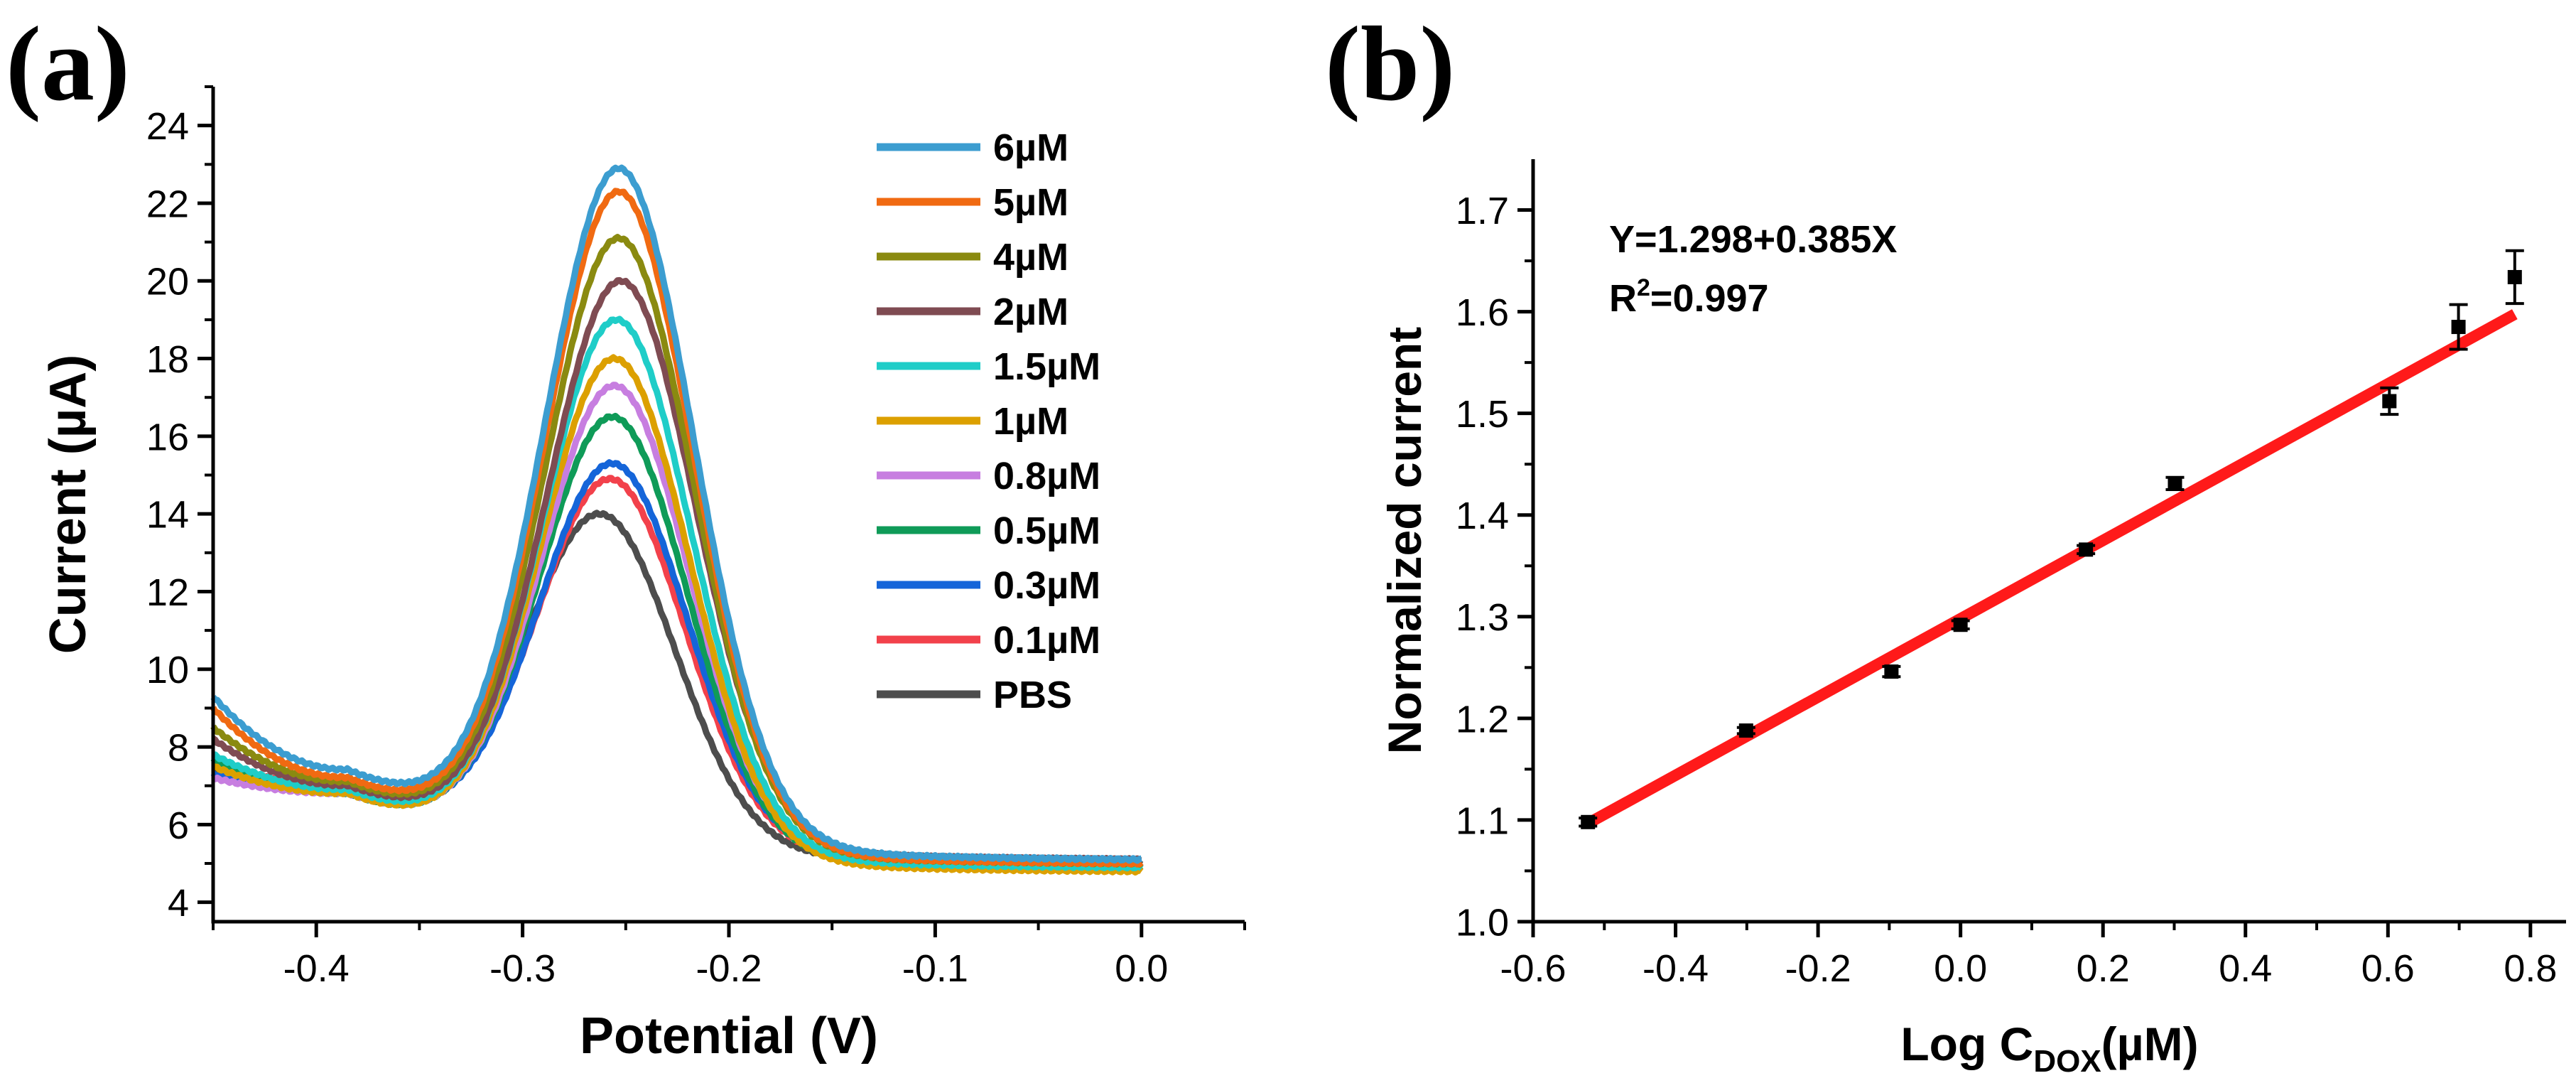 The image size is (2576, 1083). Describe the element at coordinates (1753, 239) in the screenshot. I see `chart-b-equation: Y=1.298+0.385X` at that location.